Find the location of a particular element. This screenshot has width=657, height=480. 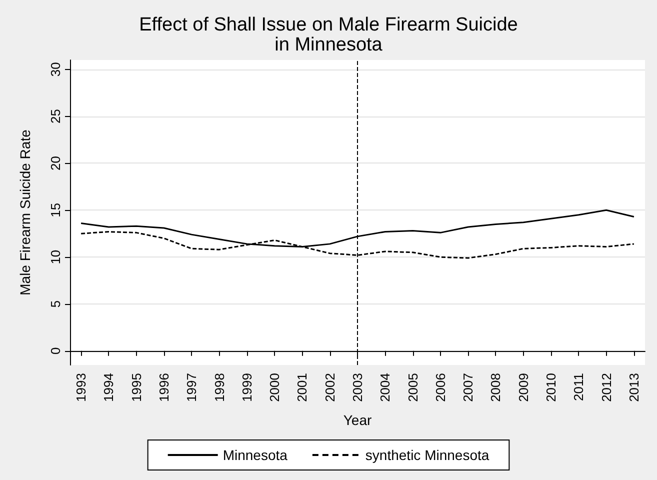

legend-label: synthetic Minnesota is located at coordinates (427, 455).